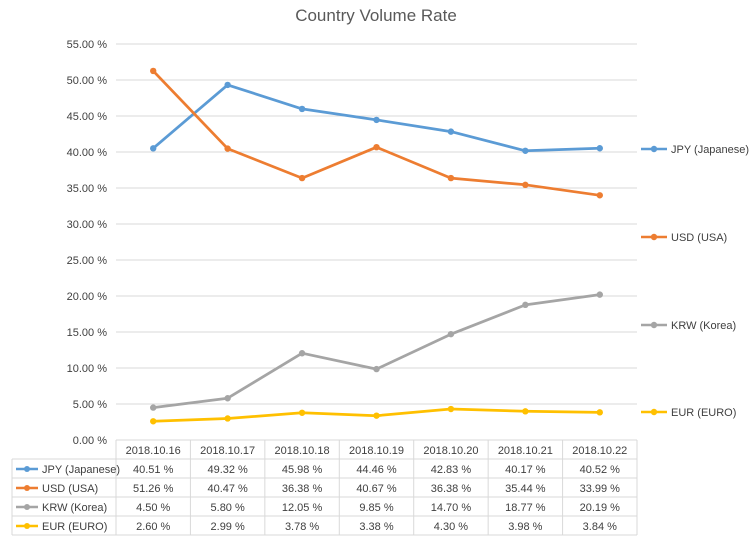 This screenshot has width=753, height=555. Describe the element at coordinates (227, 451) in the screenshot. I see `x-category-label: 2018.10.17` at that location.